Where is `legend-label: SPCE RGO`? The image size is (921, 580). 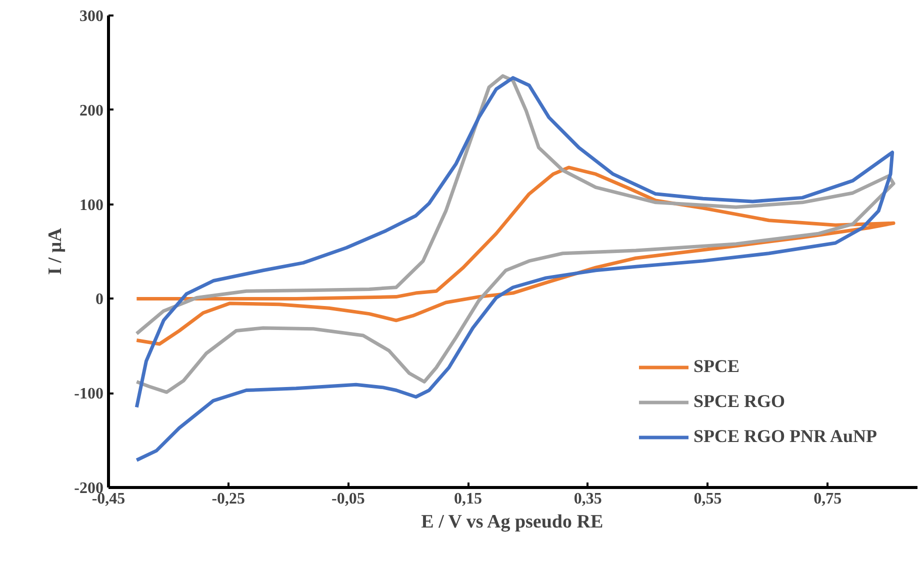 legend-label: SPCE RGO is located at coordinates (739, 401).